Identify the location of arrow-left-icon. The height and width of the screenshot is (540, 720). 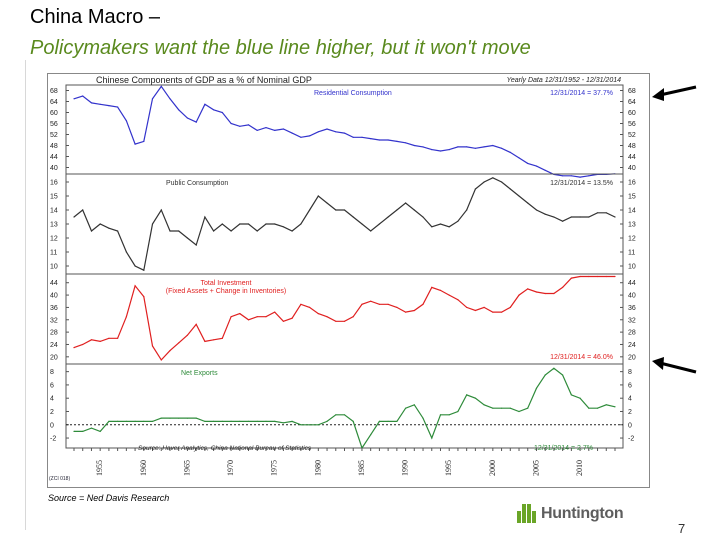
(674, 365).